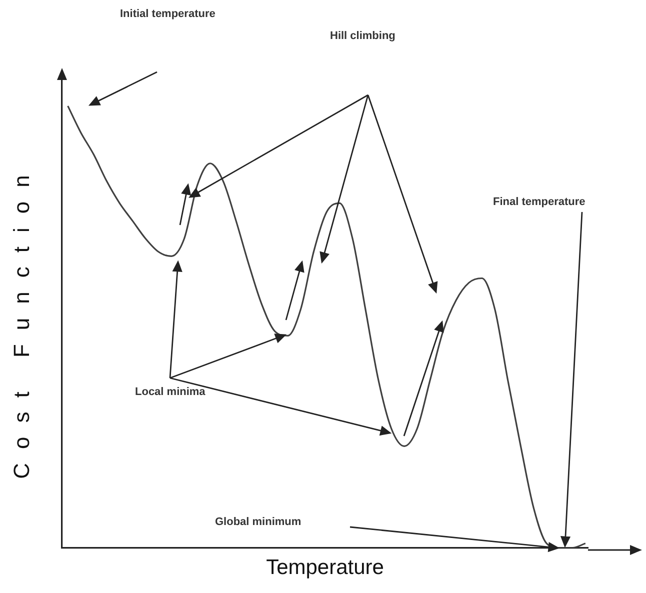 Image resolution: width=646 pixels, height=593 pixels. What do you see at coordinates (325, 568) in the screenshot?
I see `x-axis-title: Temperature` at bounding box center [325, 568].